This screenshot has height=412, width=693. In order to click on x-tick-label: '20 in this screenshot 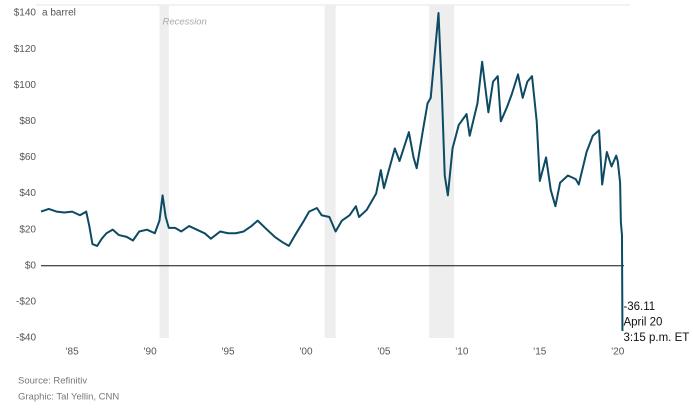, I will do `click(617, 352)`.